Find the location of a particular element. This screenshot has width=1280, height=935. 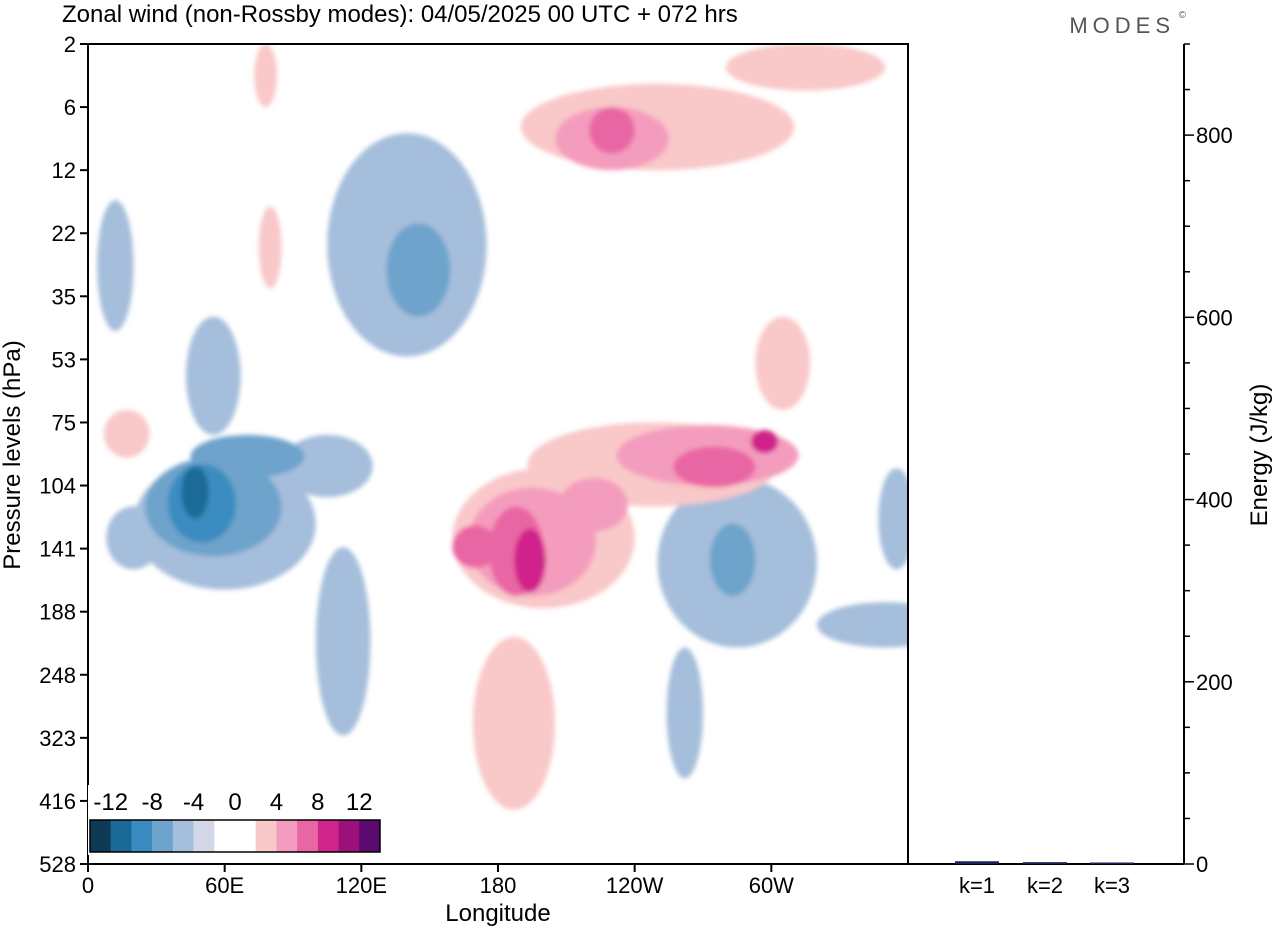

x-tick-label: 120E is located at coordinates (361, 885).